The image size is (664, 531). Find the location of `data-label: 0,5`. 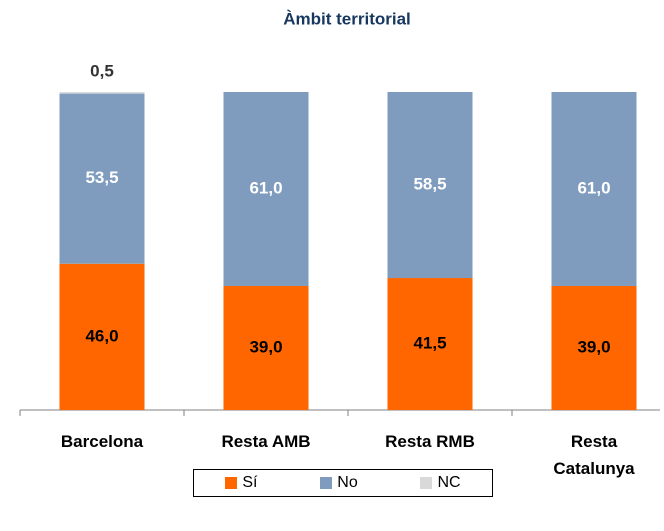

data-label: 0,5 is located at coordinates (102, 70).